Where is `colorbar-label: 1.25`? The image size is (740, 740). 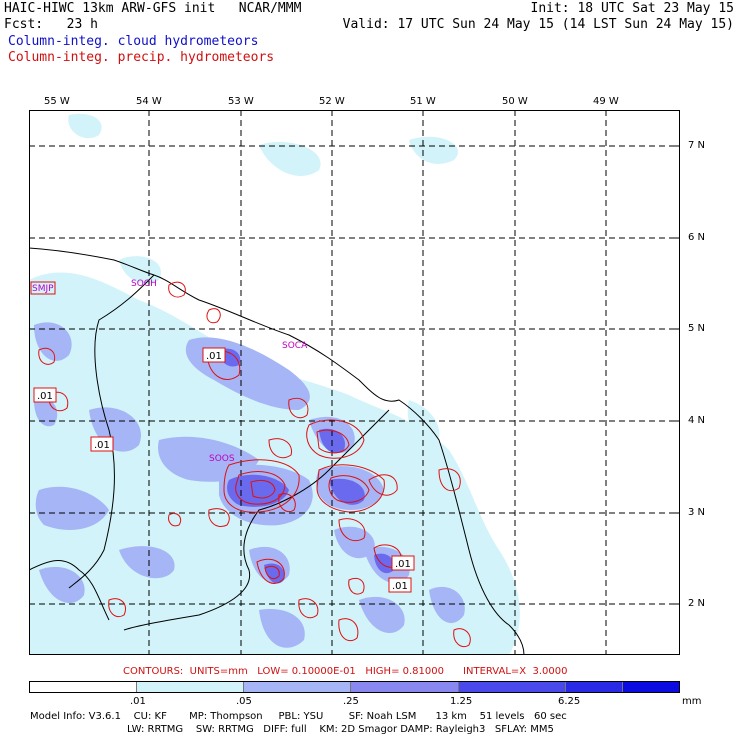 colorbar-label: 1.25 is located at coordinates (461, 701).